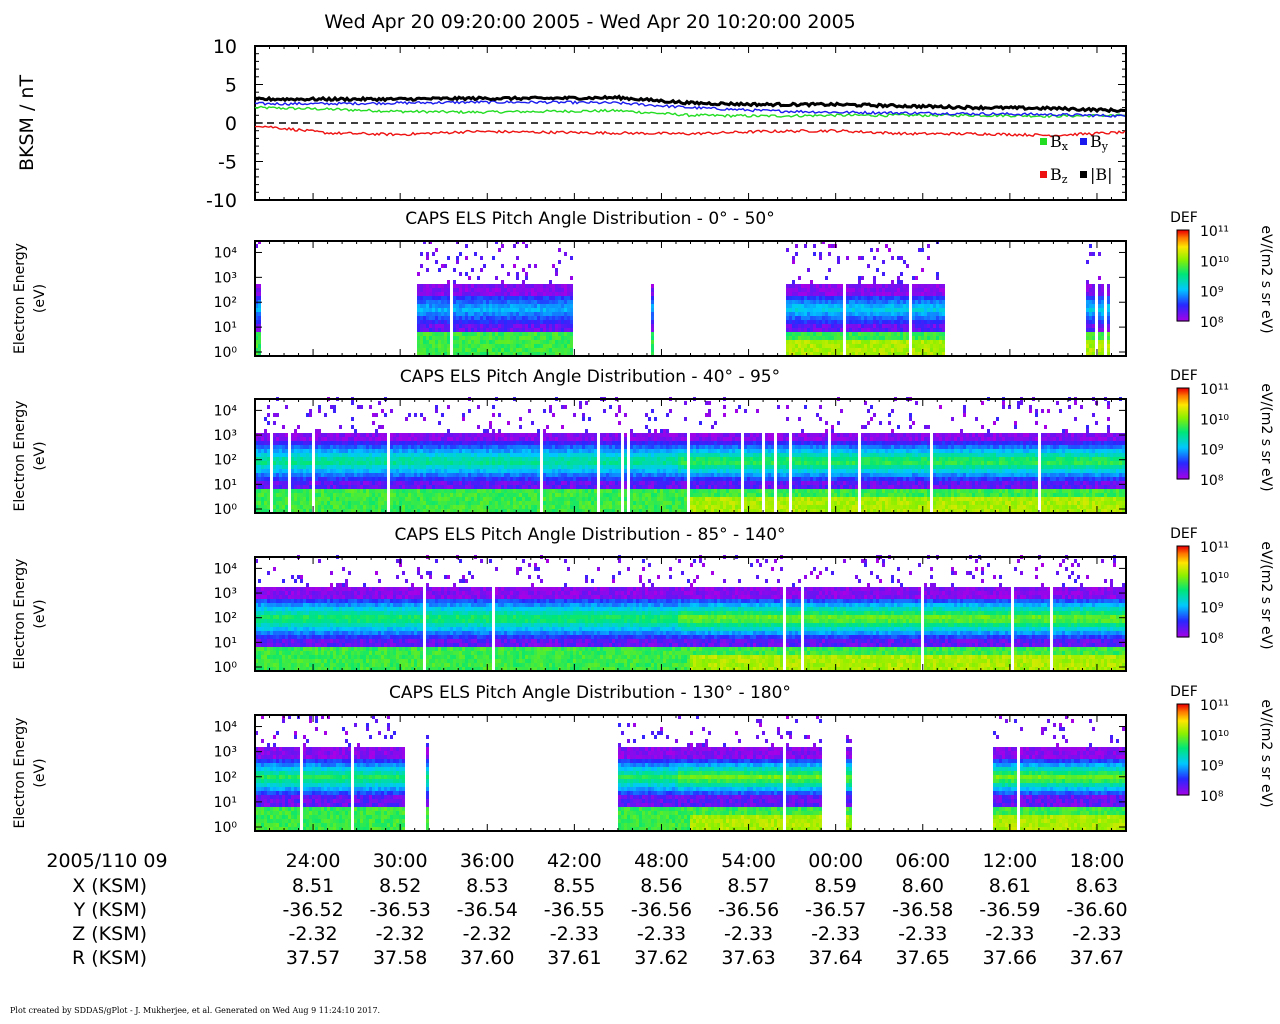  I want to click on colorbar-step, so click(1183, 236).